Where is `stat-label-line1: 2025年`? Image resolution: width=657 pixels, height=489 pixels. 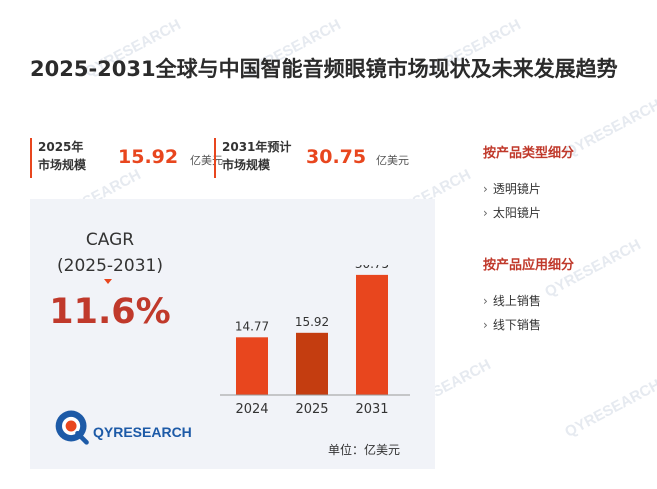 stat-label-line1: 2025年 is located at coordinates (61, 147).